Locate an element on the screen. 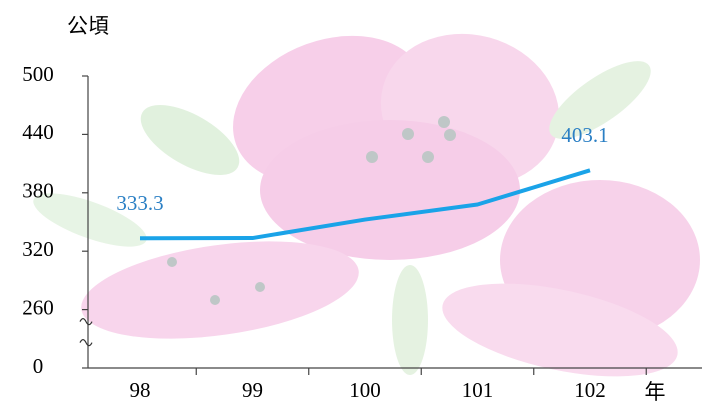 The image size is (707, 409). x-tick-label: 98 is located at coordinates (140, 390).